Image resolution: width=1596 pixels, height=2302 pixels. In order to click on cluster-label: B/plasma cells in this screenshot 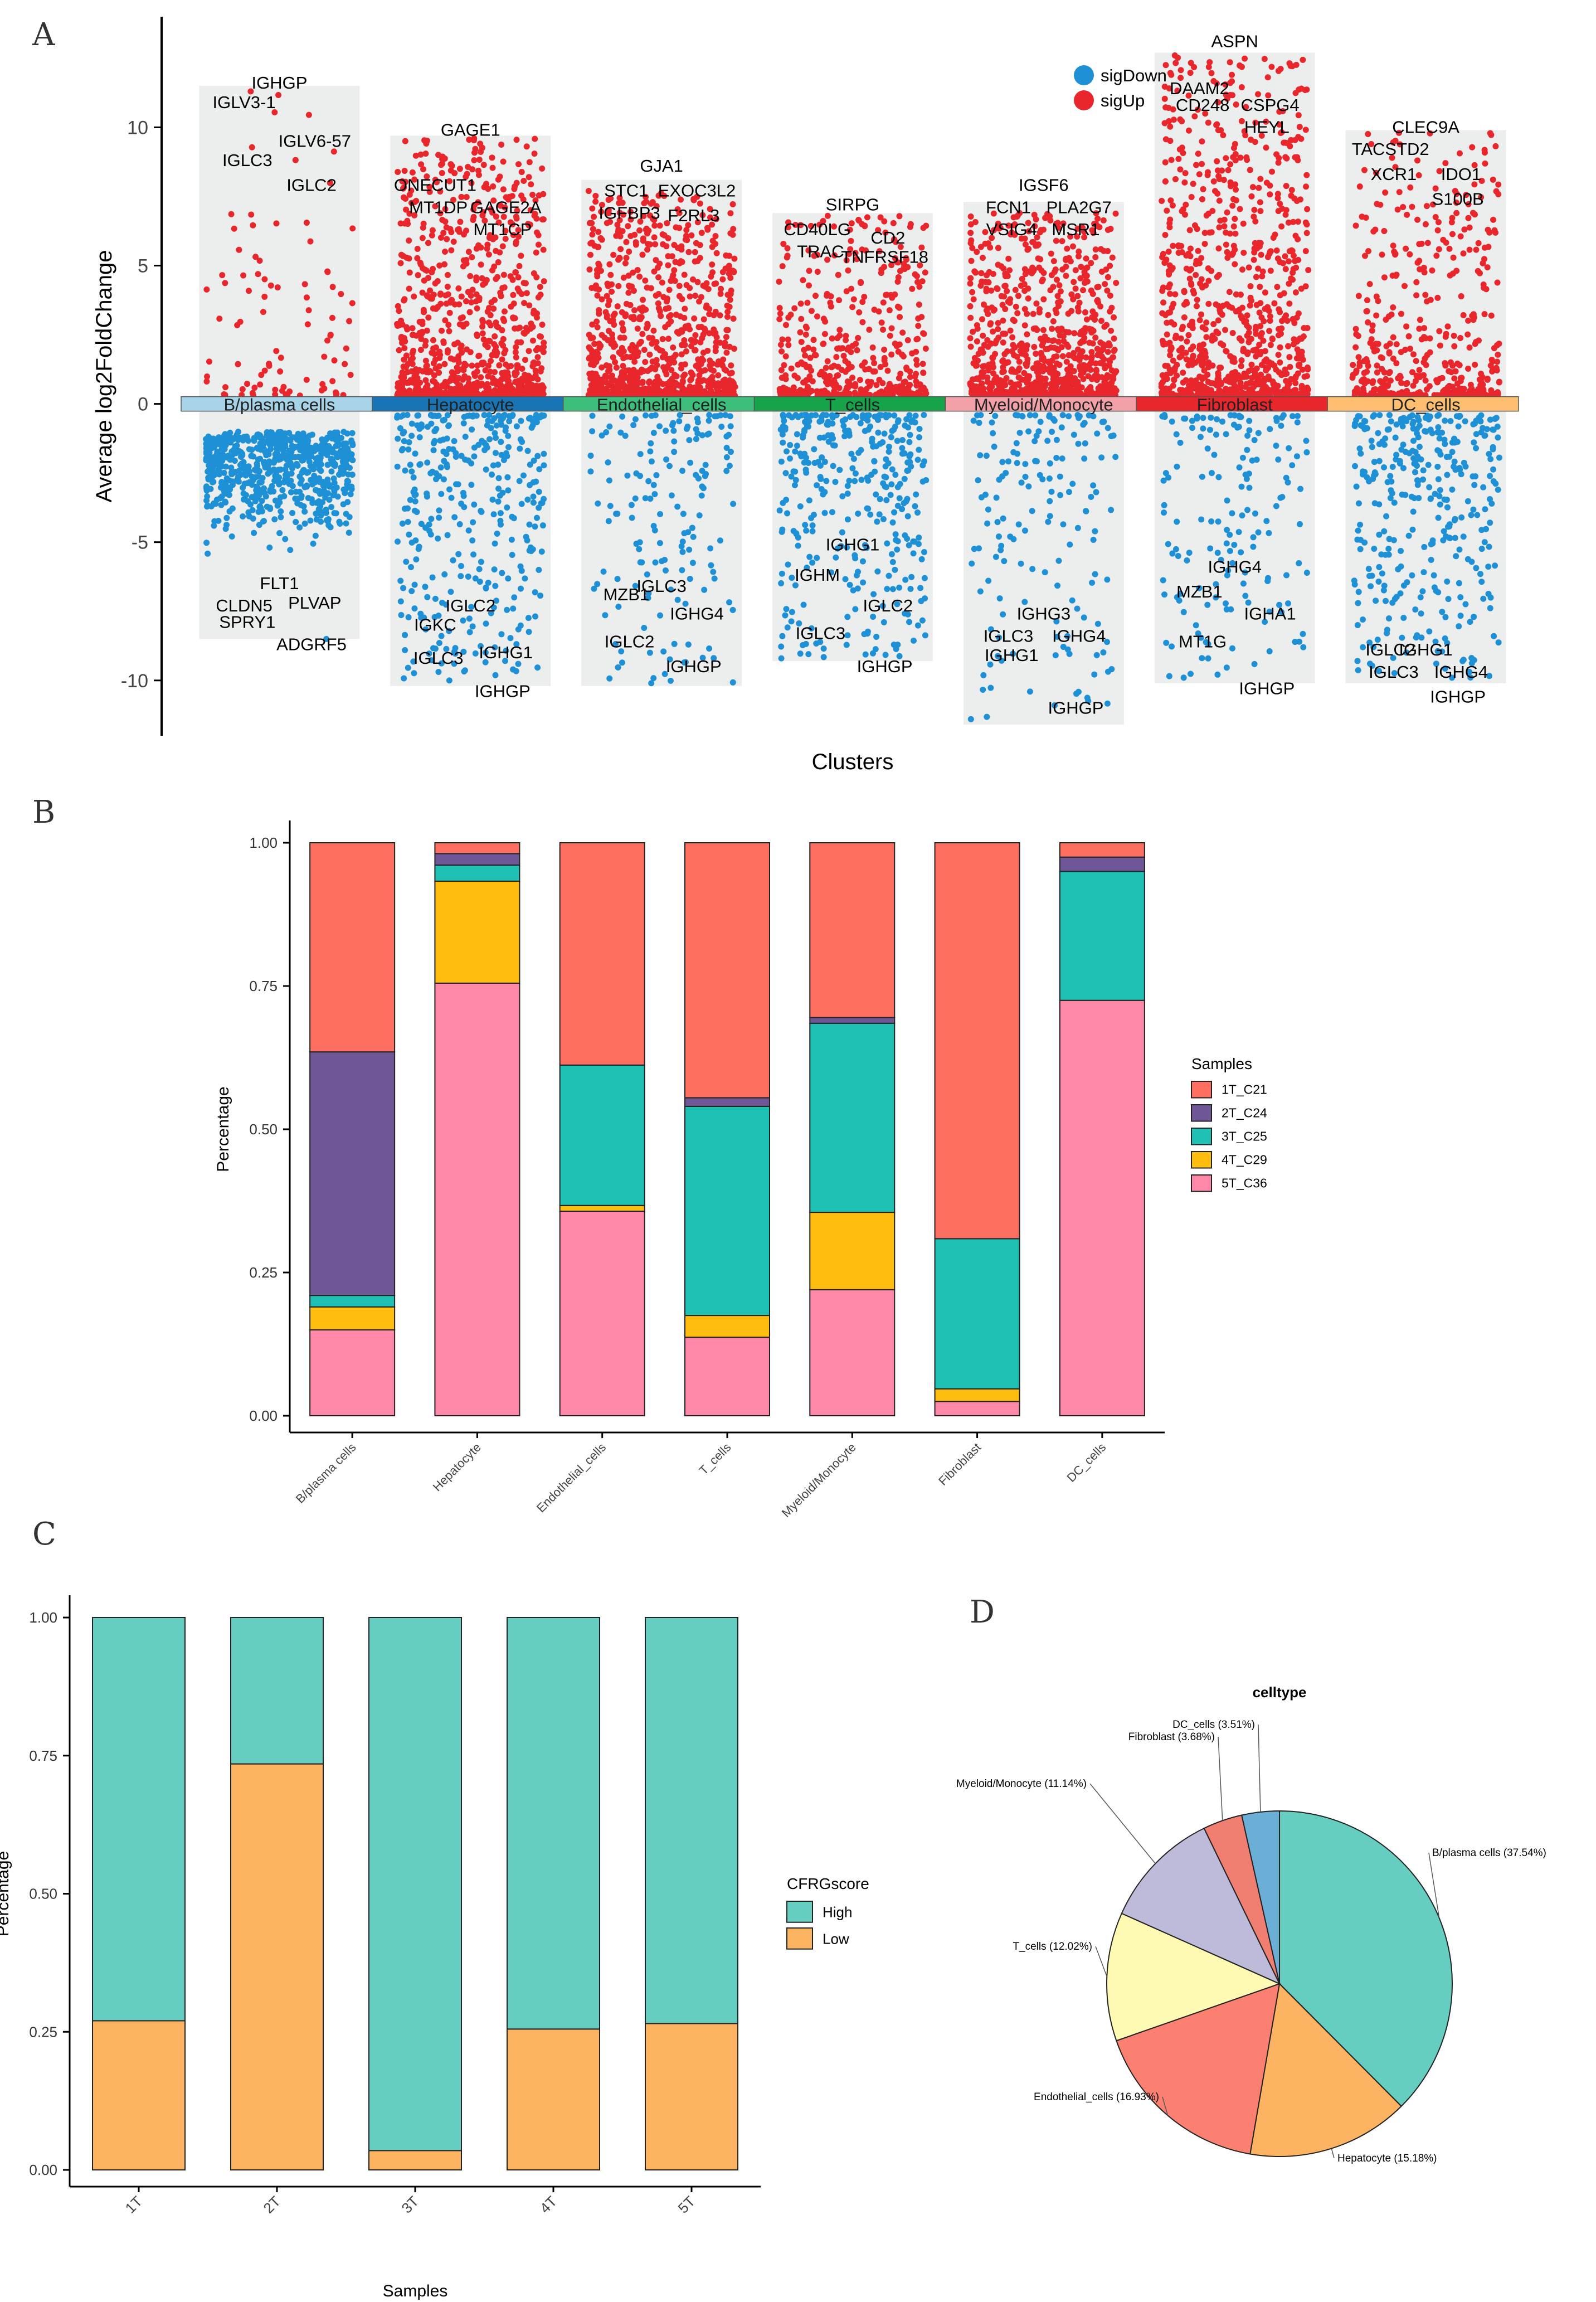, I will do `click(279, 405)`.